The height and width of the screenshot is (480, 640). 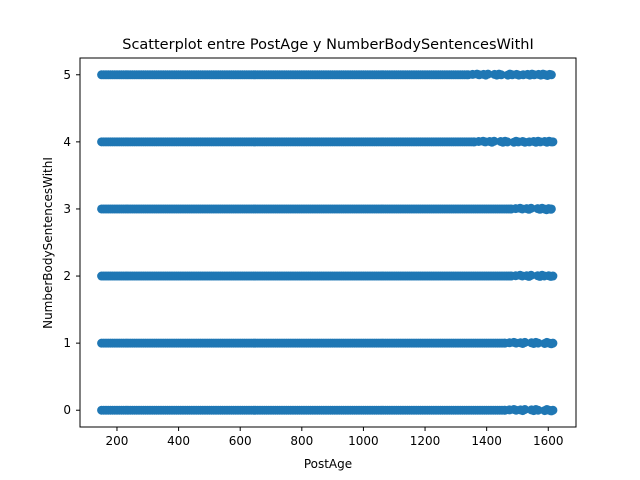 I want to click on x-tick-label: 800, so click(x=301, y=441).